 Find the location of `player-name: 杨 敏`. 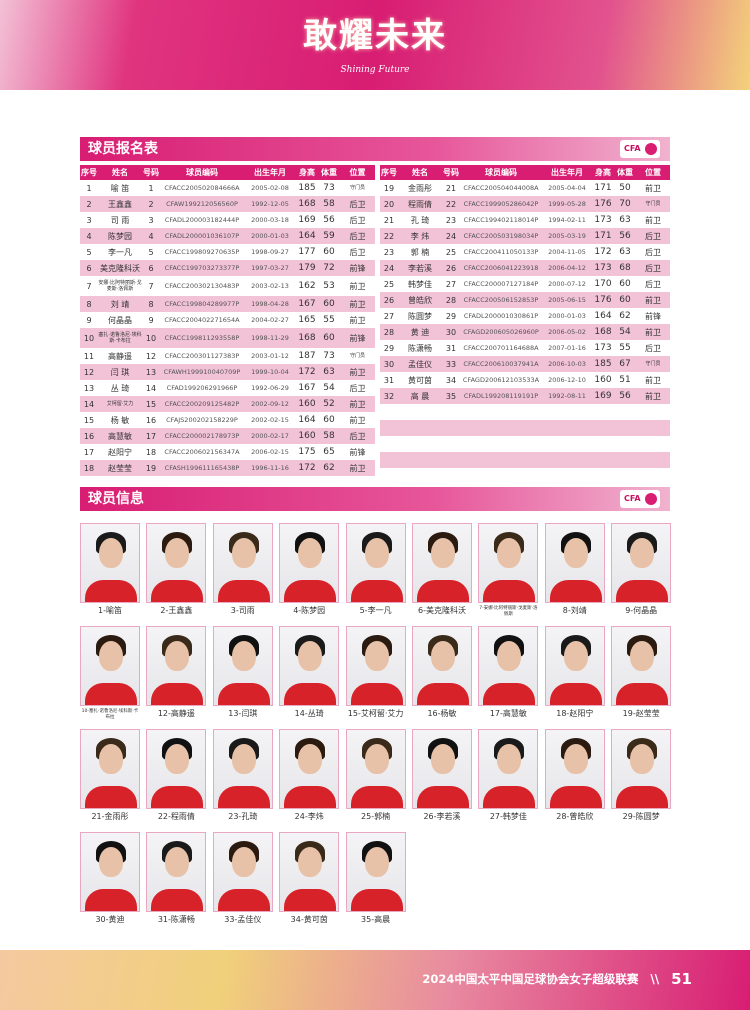

player-name: 杨 敏 is located at coordinates (120, 420).